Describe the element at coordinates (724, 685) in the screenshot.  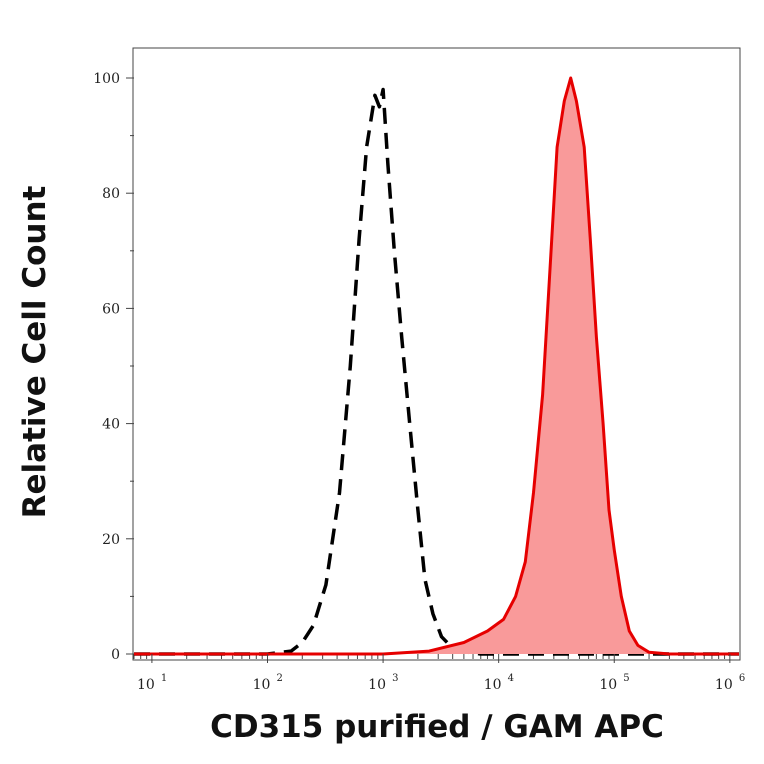
I see `x-tick-label-5: 10` at that location.